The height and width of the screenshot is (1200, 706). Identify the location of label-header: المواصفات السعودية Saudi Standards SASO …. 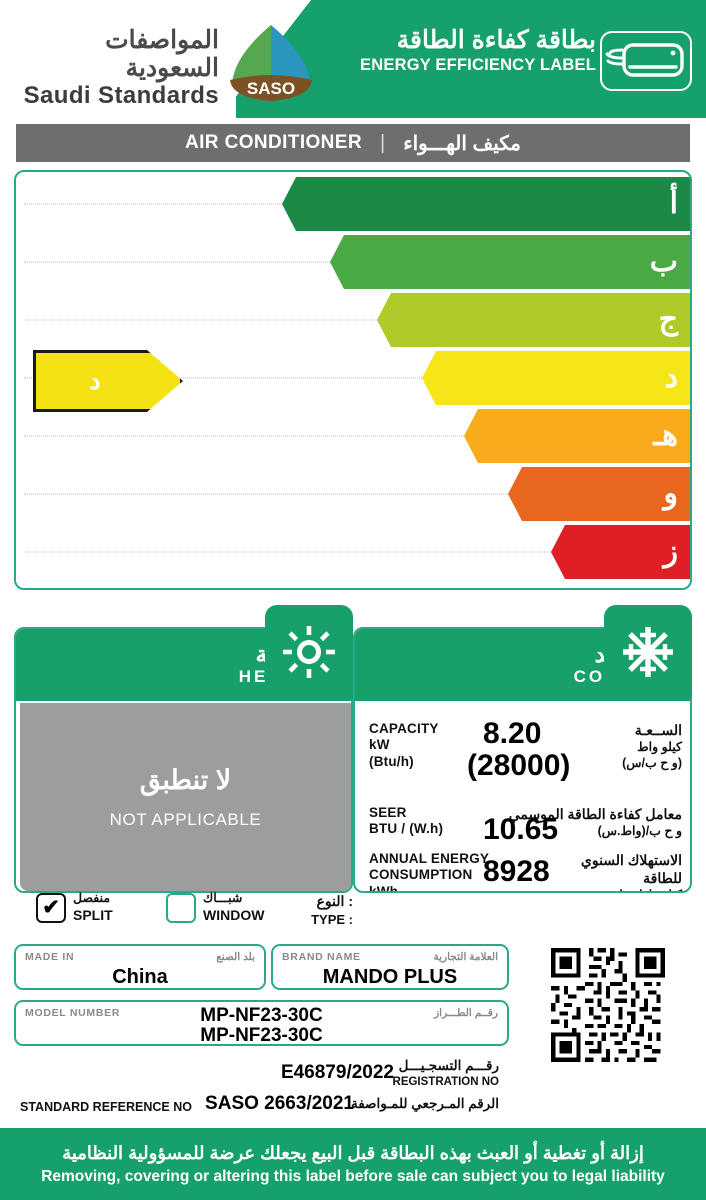
(353, 59).